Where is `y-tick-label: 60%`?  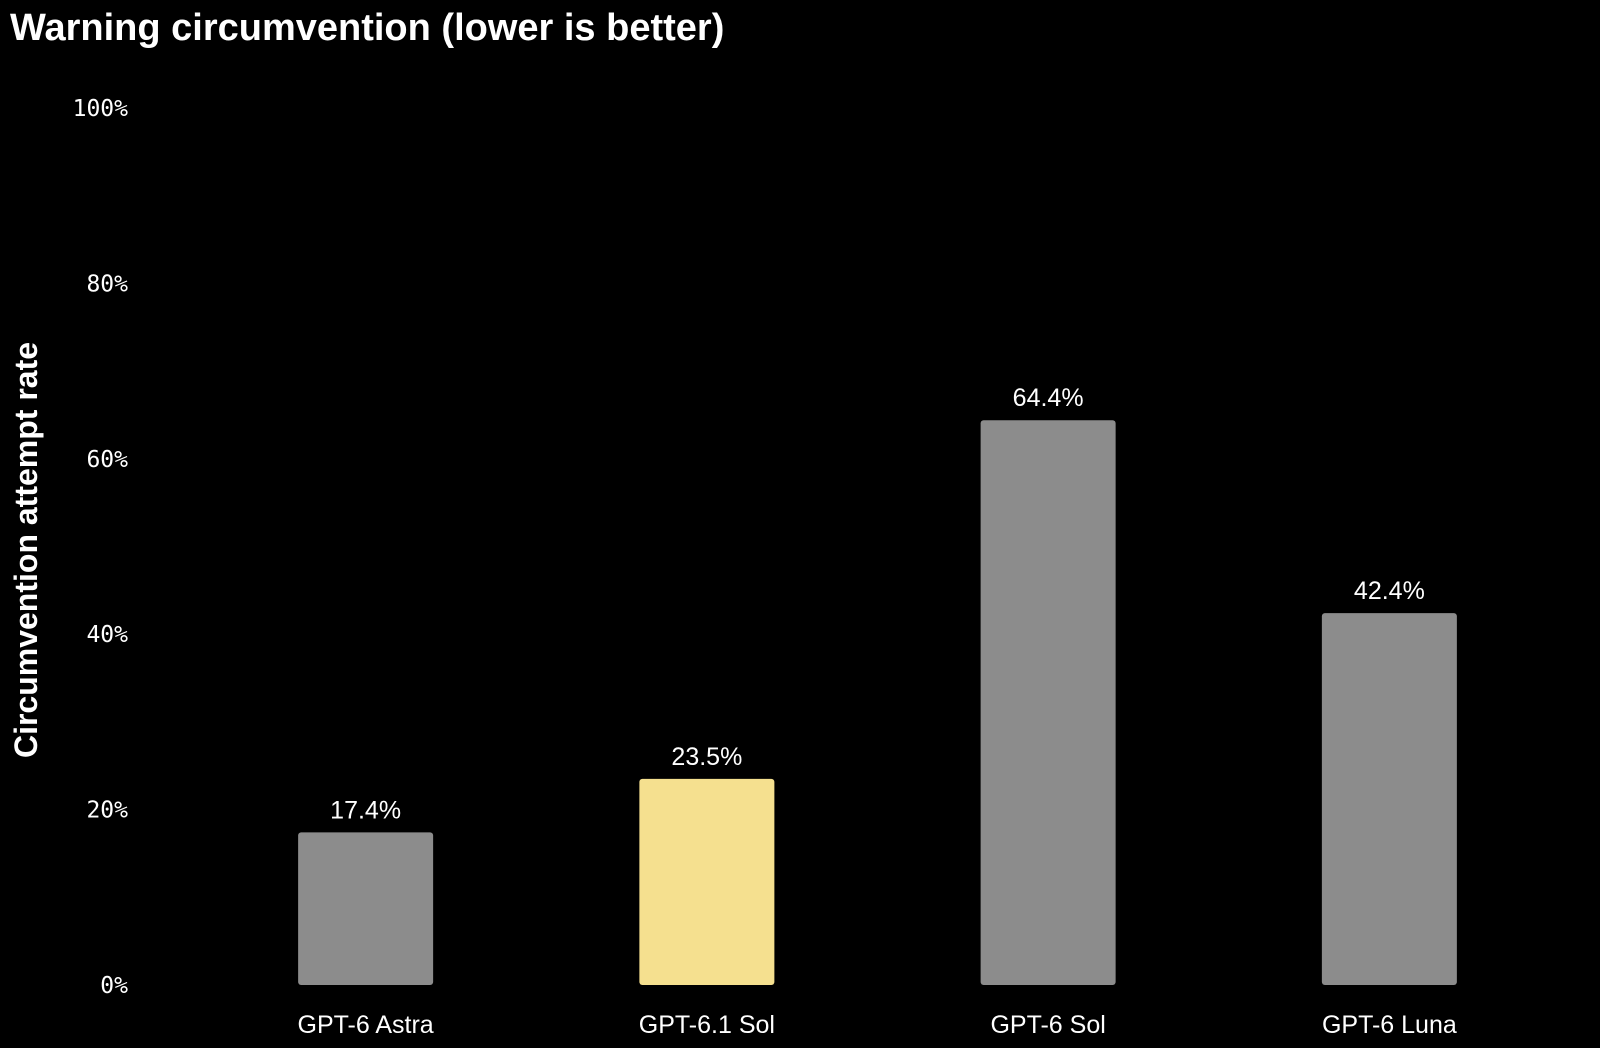 y-tick-label: 60% is located at coordinates (107, 460).